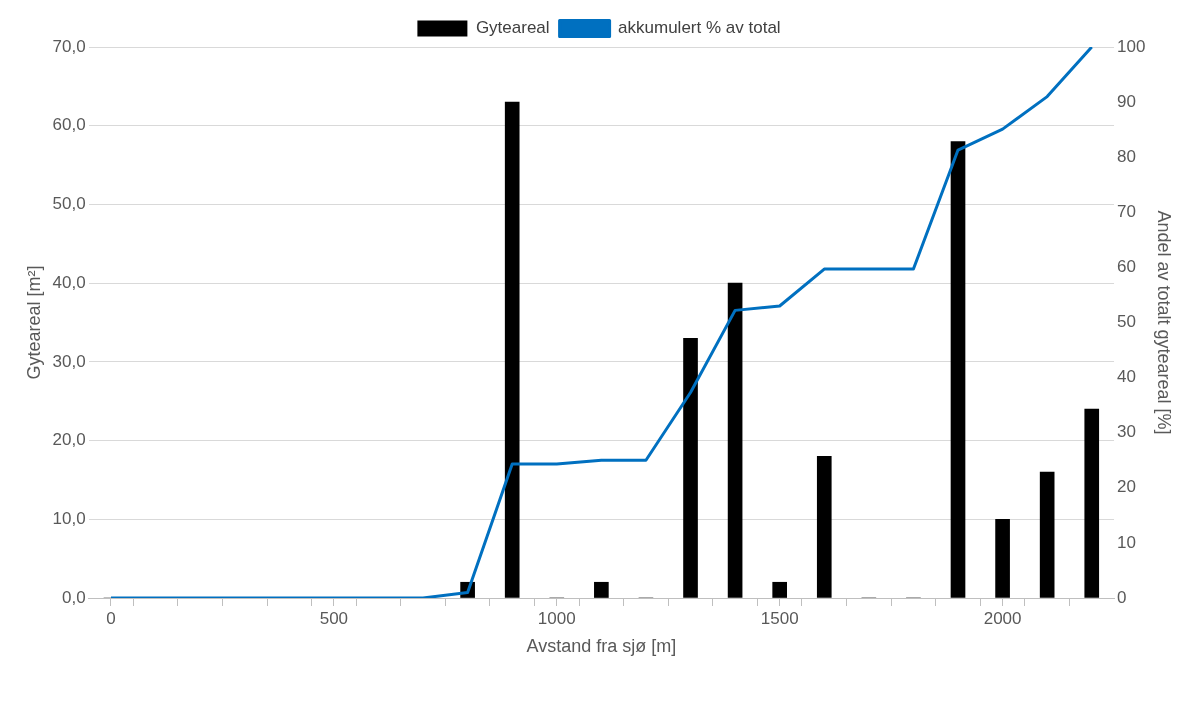 Image resolution: width=1198 pixels, height=722 pixels. Describe the element at coordinates (1122, 597) in the screenshot. I see `y2-tick-label: 0` at that location.